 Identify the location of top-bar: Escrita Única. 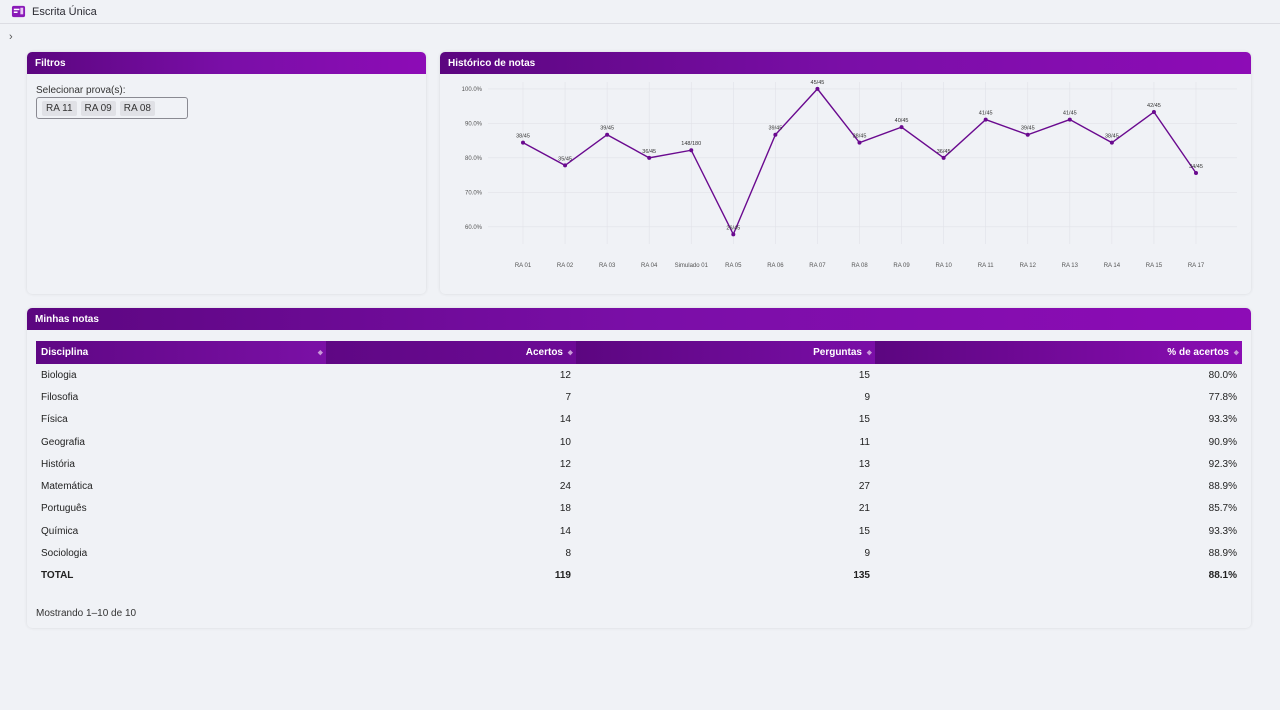
(640, 12).